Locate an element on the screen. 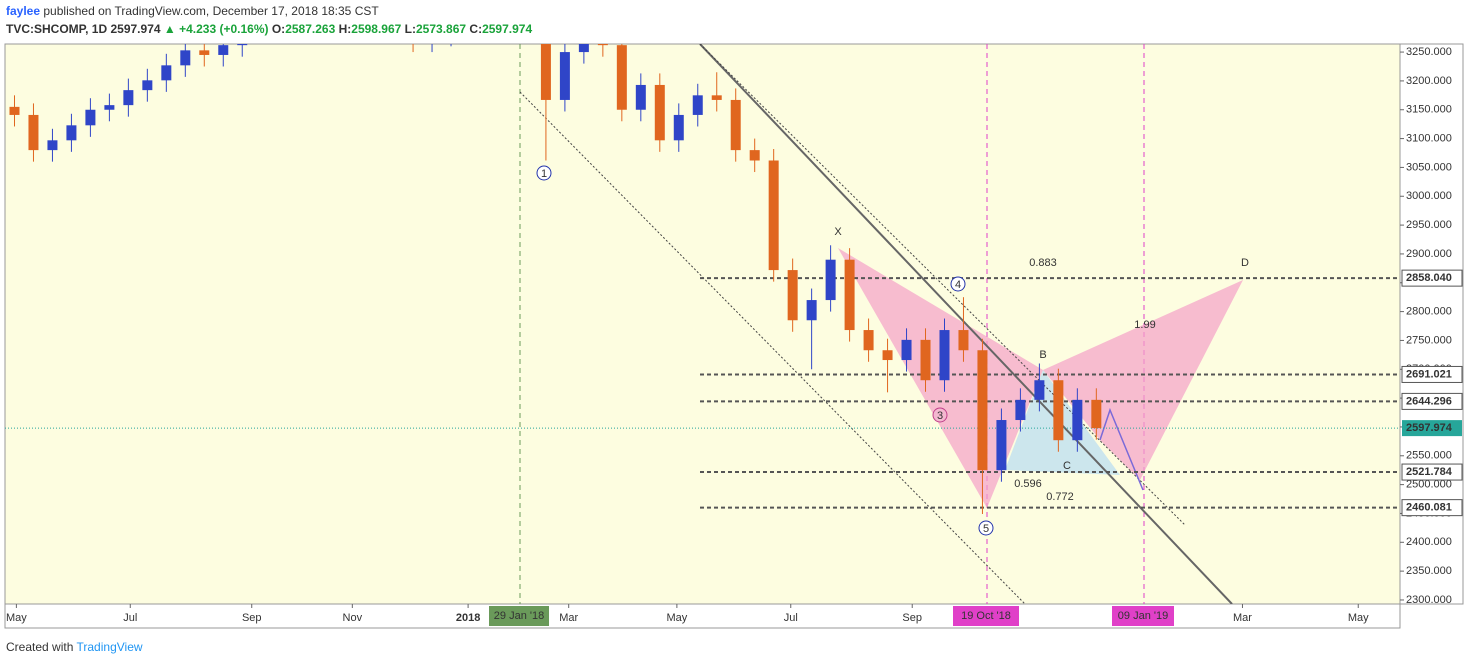  pattern-point: C is located at coordinates (1067, 466).